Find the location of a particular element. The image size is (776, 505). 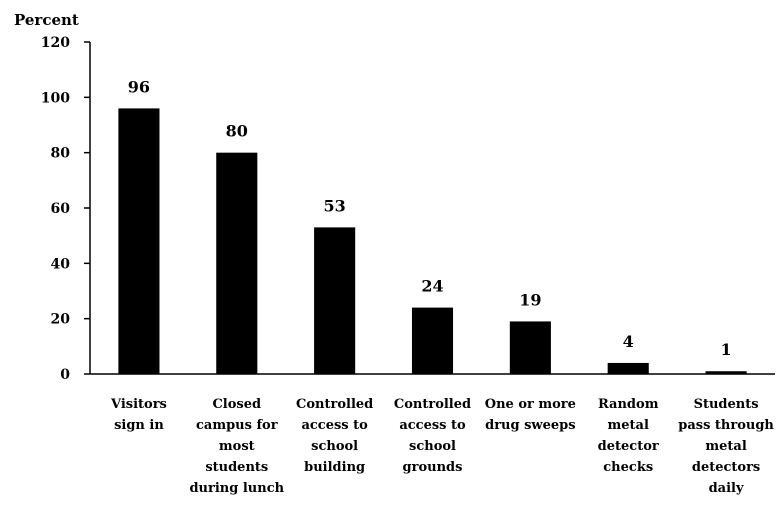

category-label: Controlled access to school grounds is located at coordinates (432, 436).